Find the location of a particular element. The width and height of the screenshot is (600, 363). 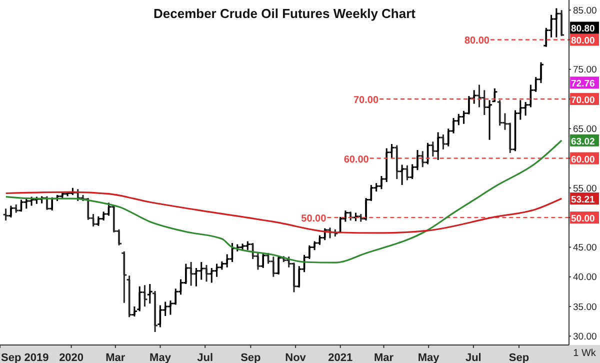

text: 50.00 is located at coordinates (583, 219).